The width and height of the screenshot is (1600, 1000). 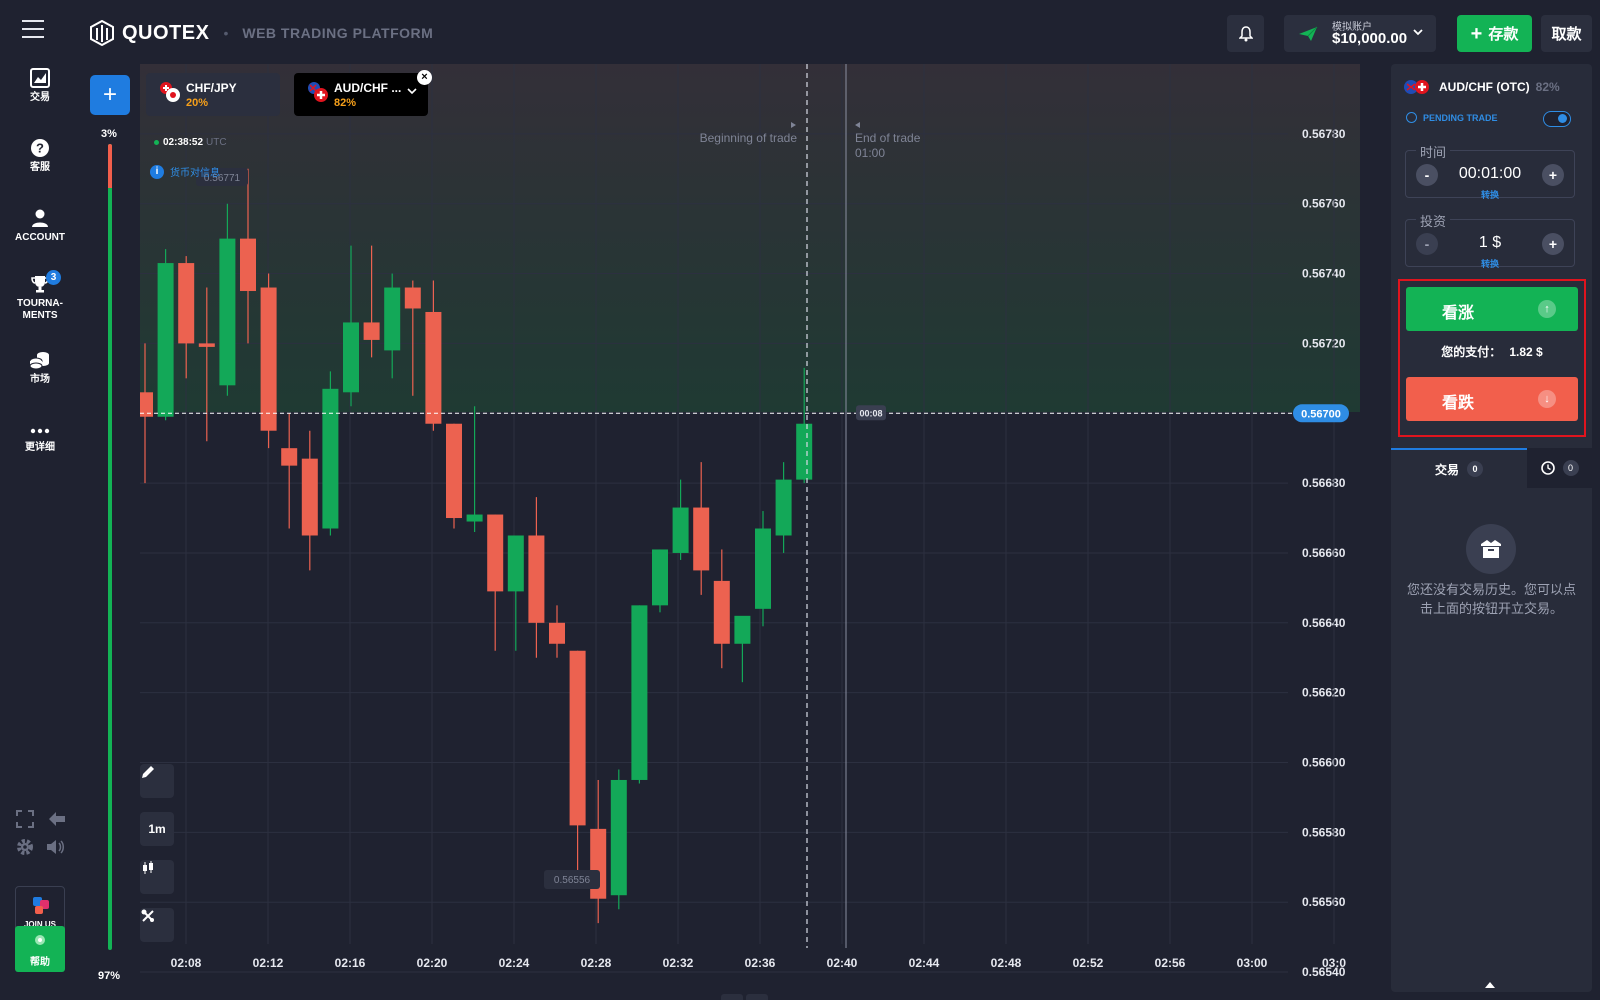 I want to click on chart-type-button, so click(x=157, y=877).